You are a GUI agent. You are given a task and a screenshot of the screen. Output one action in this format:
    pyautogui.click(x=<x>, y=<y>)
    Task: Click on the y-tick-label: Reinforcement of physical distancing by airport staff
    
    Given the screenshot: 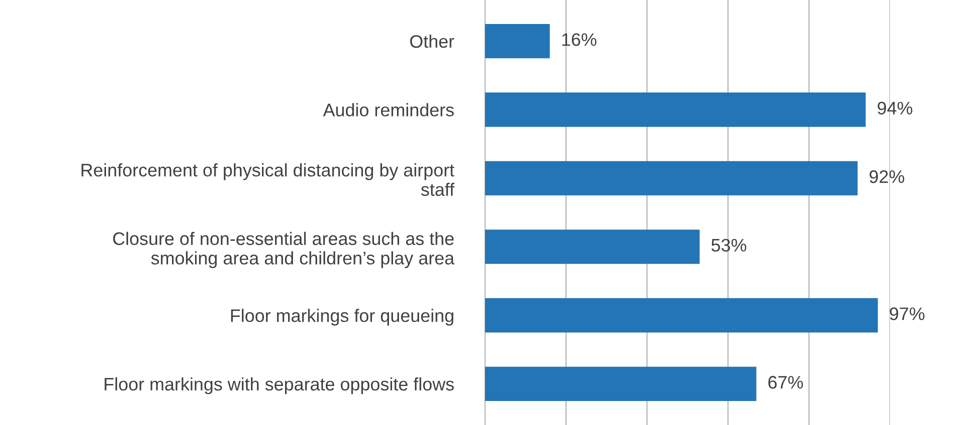 What is the action you would take?
    pyautogui.click(x=268, y=179)
    